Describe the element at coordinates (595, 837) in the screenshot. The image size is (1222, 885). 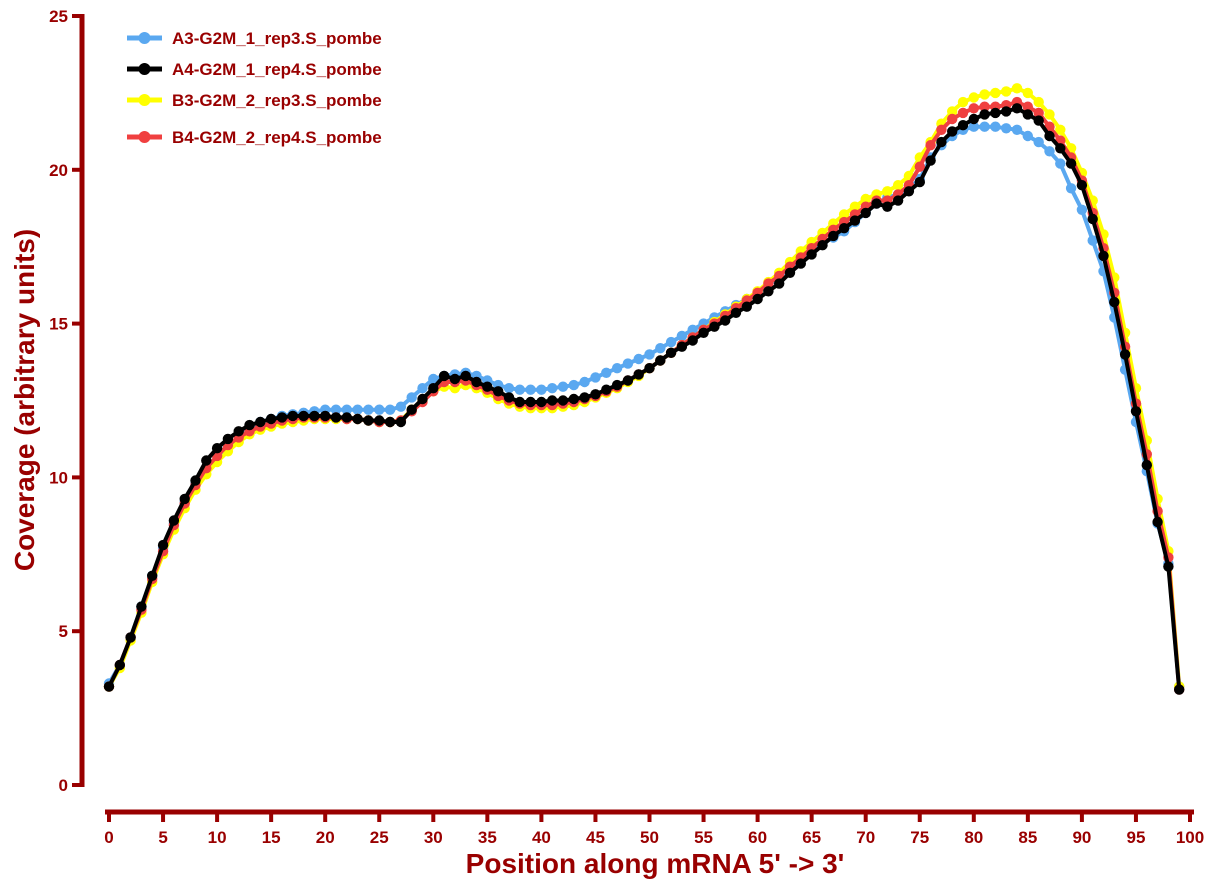
I see `x-tick-label: 45` at that location.